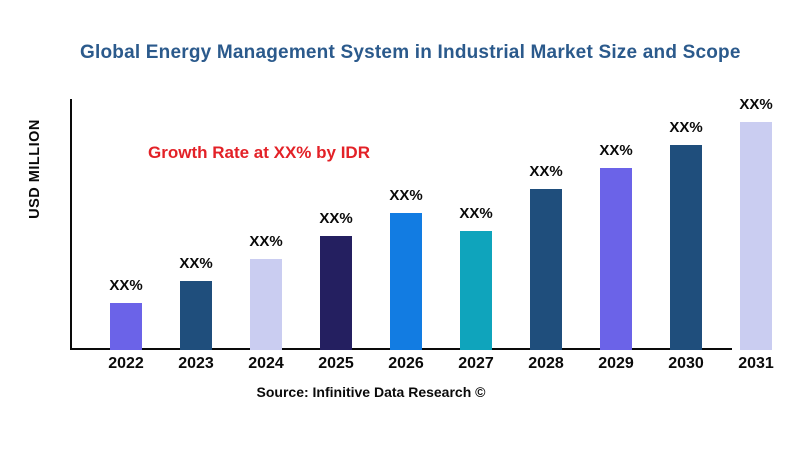 This screenshot has width=800, height=450. I want to click on x-tick-label-2023: 2023, so click(196, 363).